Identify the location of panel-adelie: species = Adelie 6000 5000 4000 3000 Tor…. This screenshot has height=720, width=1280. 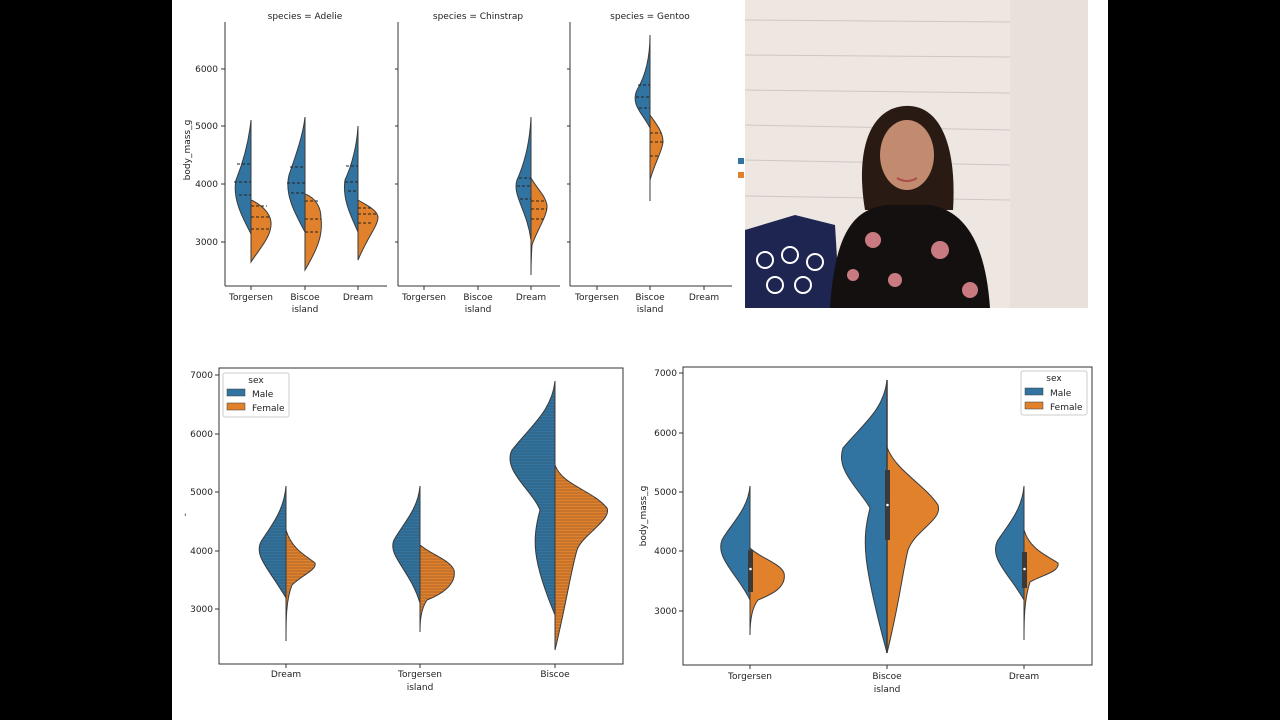
(291, 163).